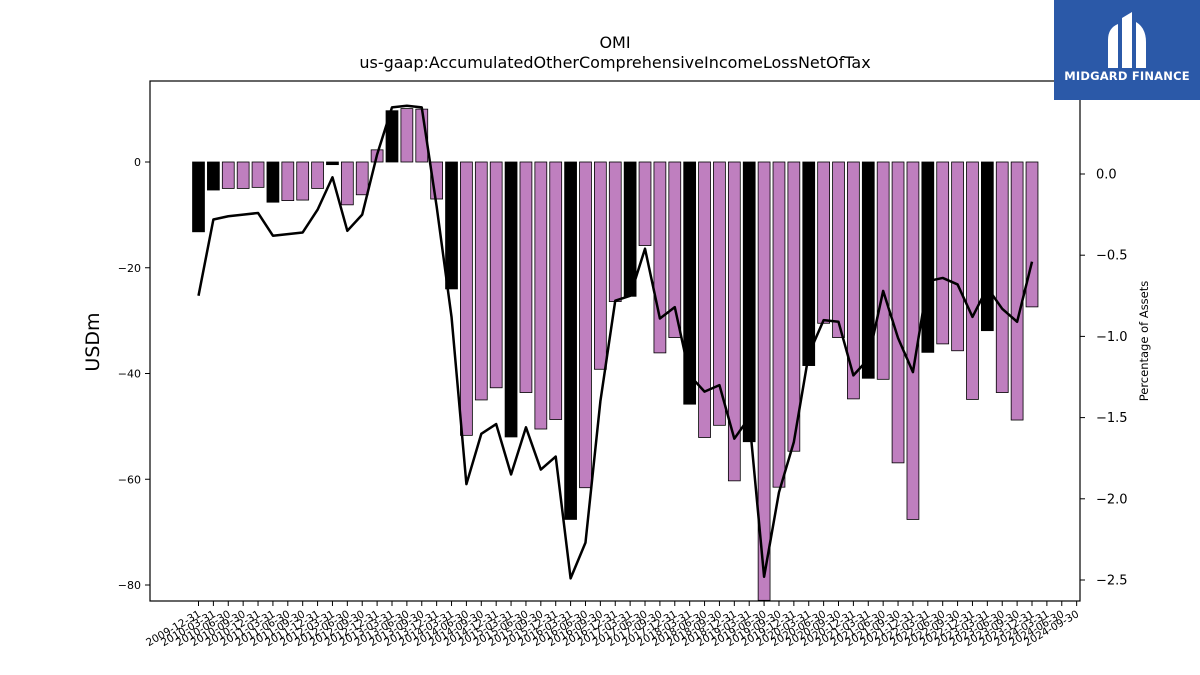 The image size is (1200, 675). I want to click on y-tick-label: 0, so click(137, 162).